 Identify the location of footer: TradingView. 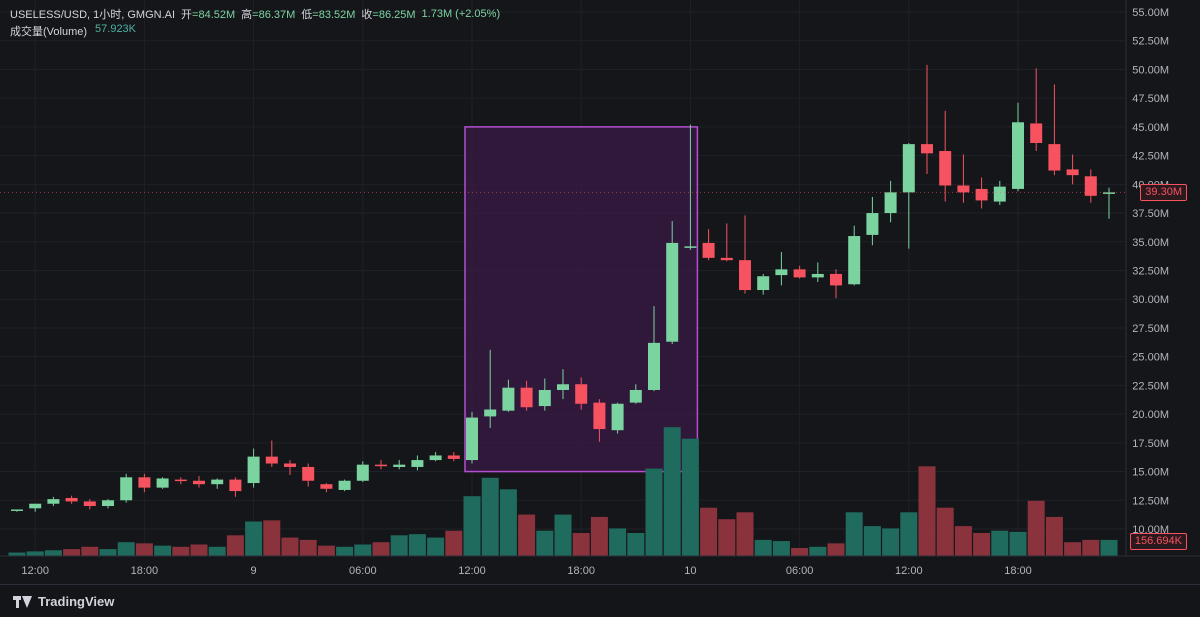
(600, 600).